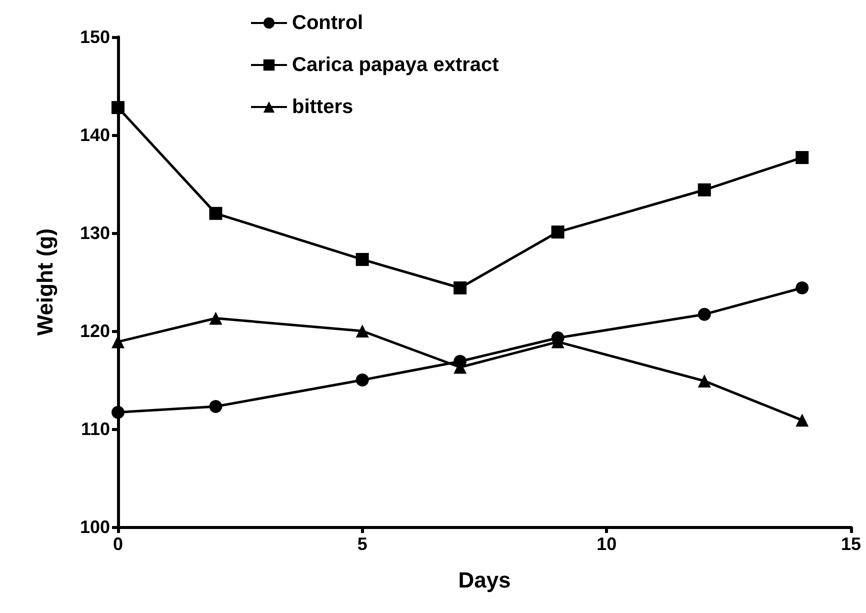 The image size is (866, 613). I want to click on x-tick-label: 0, so click(118, 544).